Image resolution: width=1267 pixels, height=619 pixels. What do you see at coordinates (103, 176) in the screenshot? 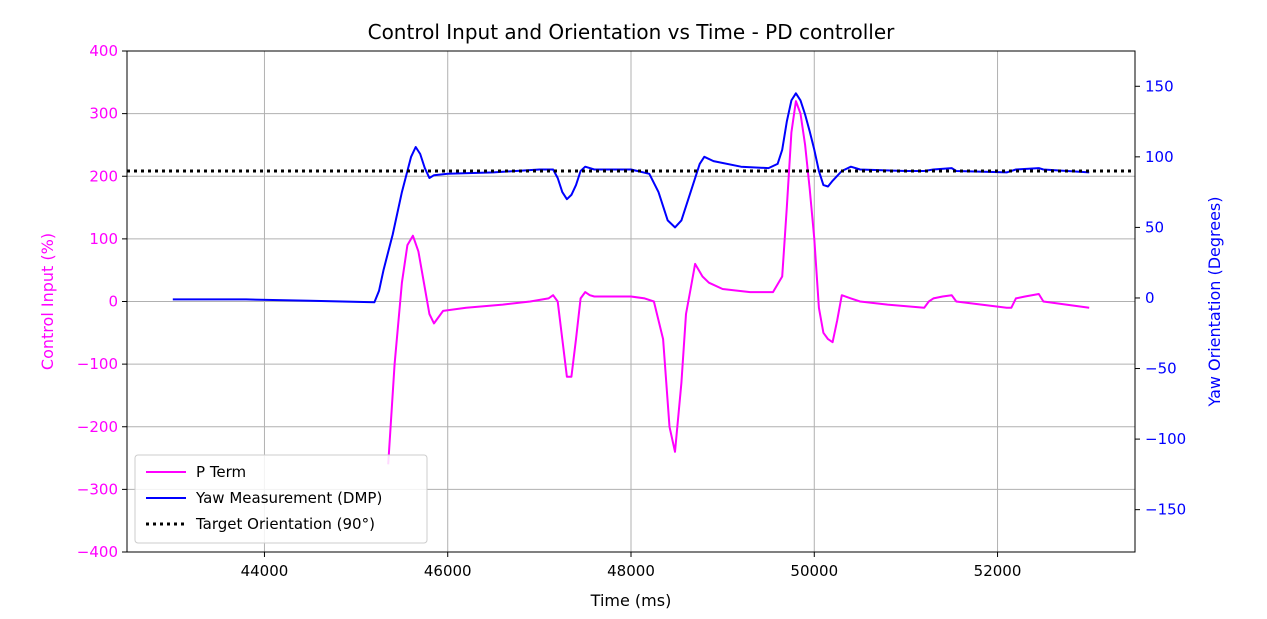
I see `y-tick-label-left: 200` at bounding box center [103, 176].